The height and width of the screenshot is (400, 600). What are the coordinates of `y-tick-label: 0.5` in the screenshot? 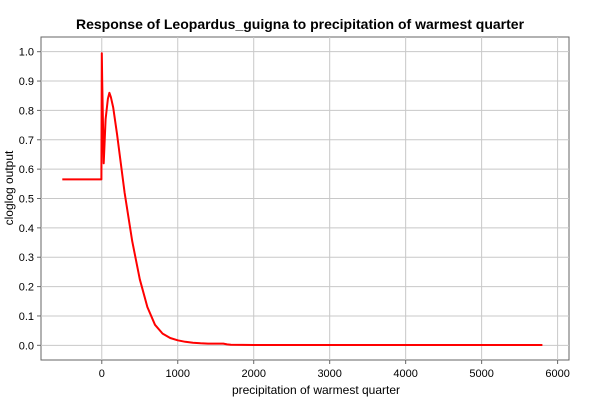 It's located at (26, 200).